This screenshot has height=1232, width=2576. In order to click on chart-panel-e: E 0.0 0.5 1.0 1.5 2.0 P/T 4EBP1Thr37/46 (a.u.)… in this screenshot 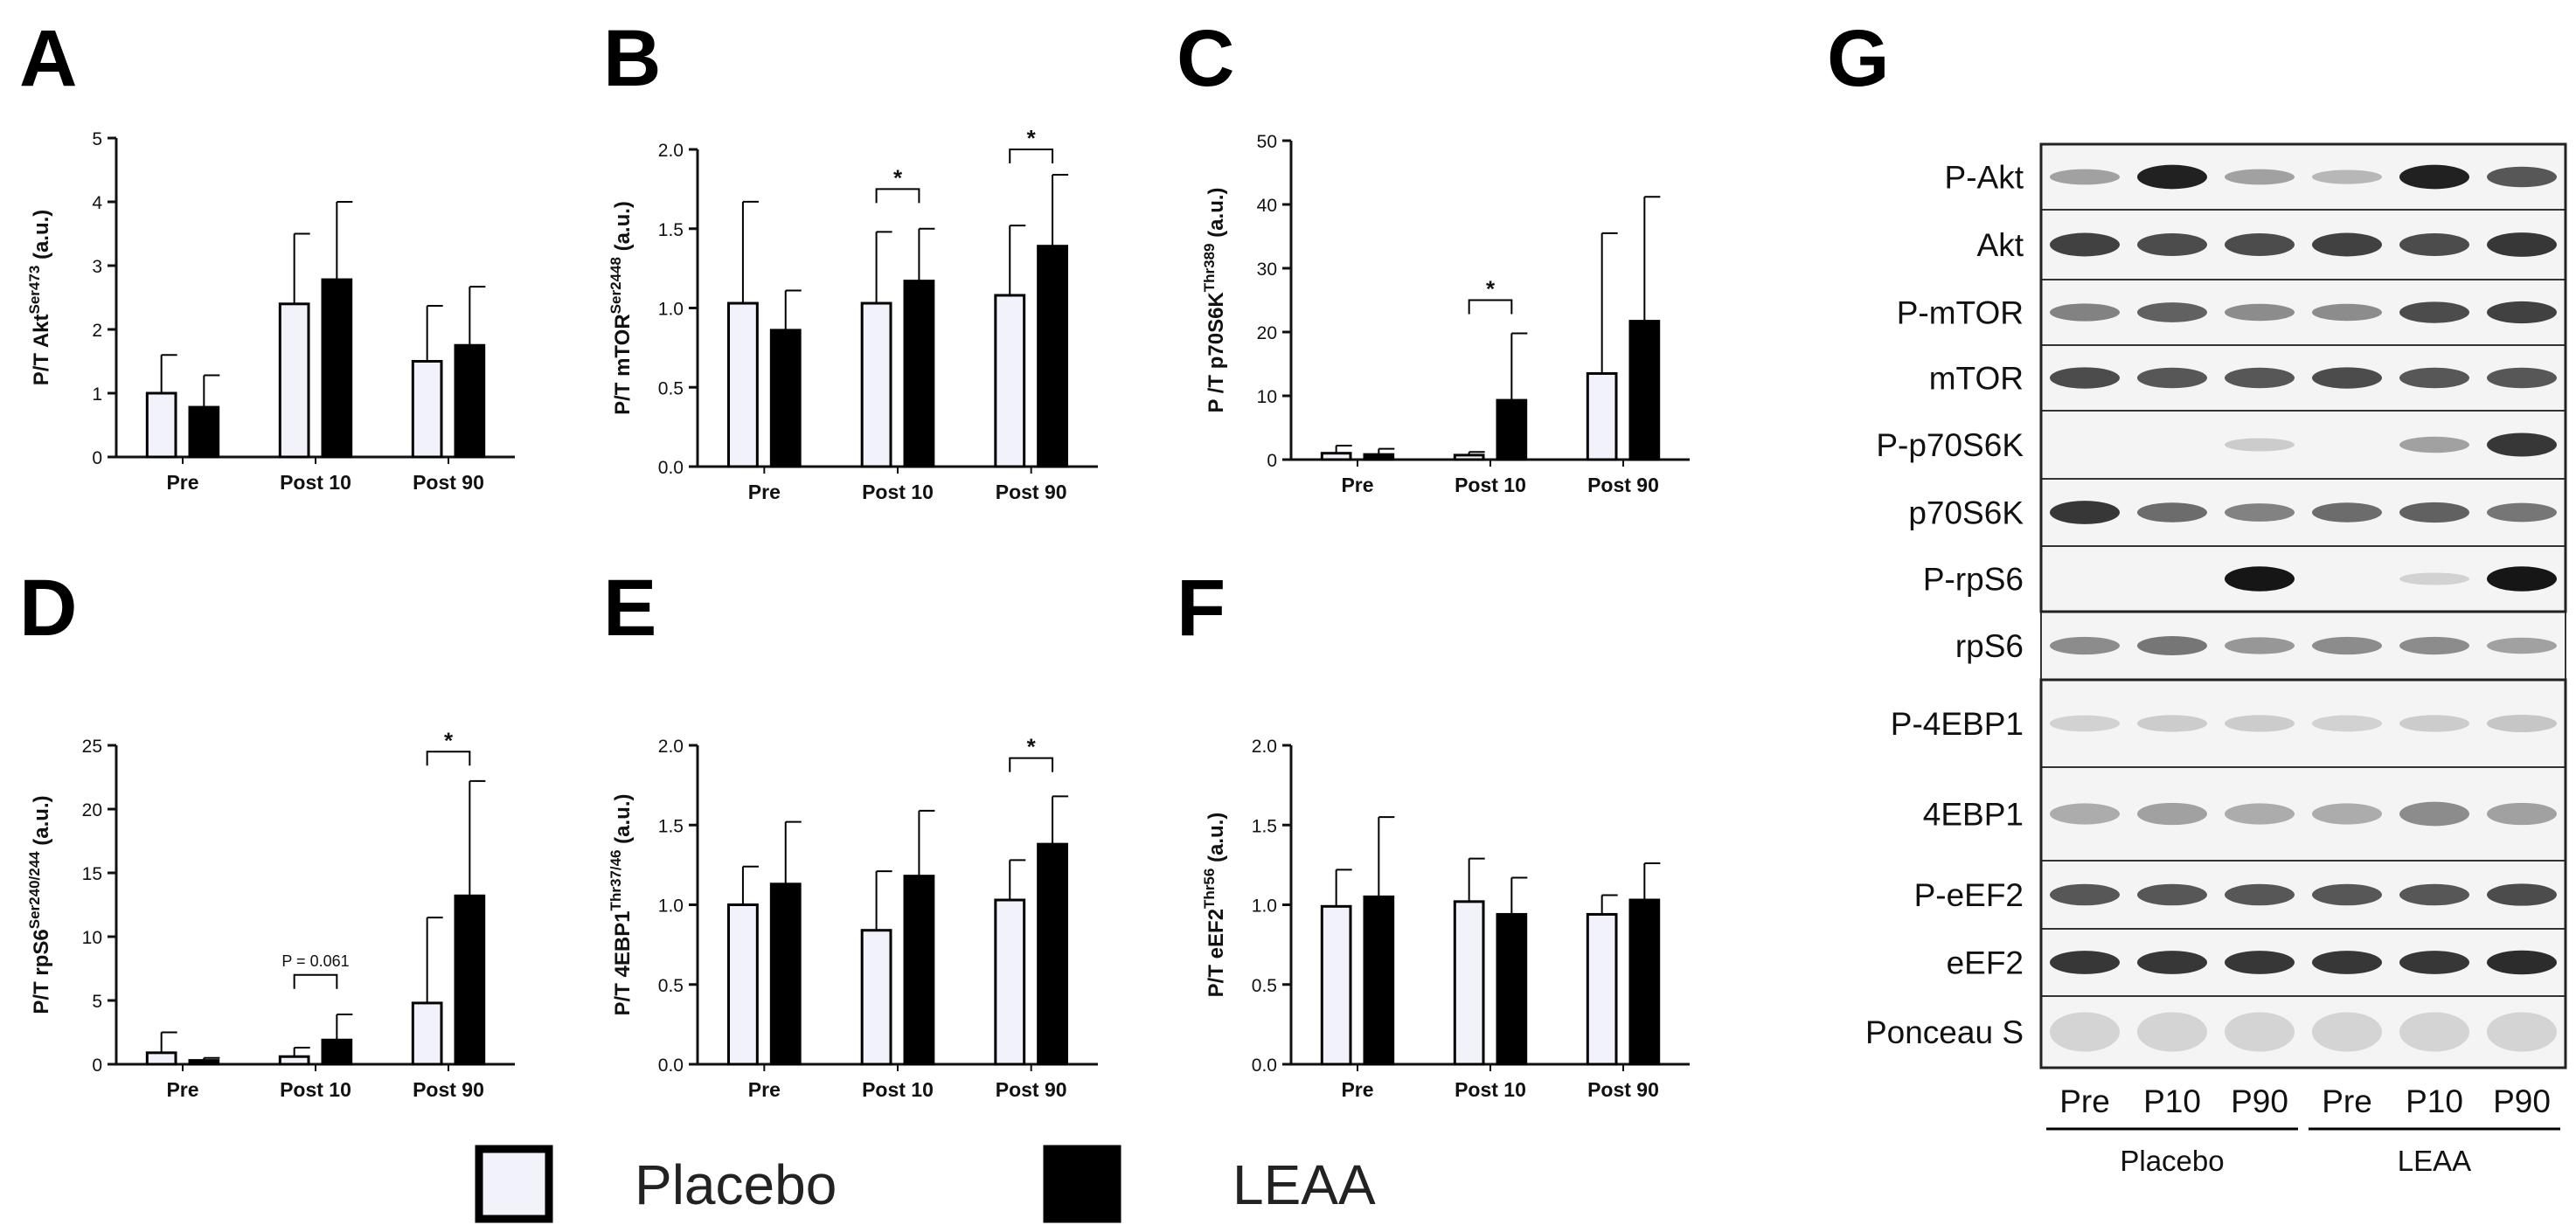, I will do `click(850, 832)`.